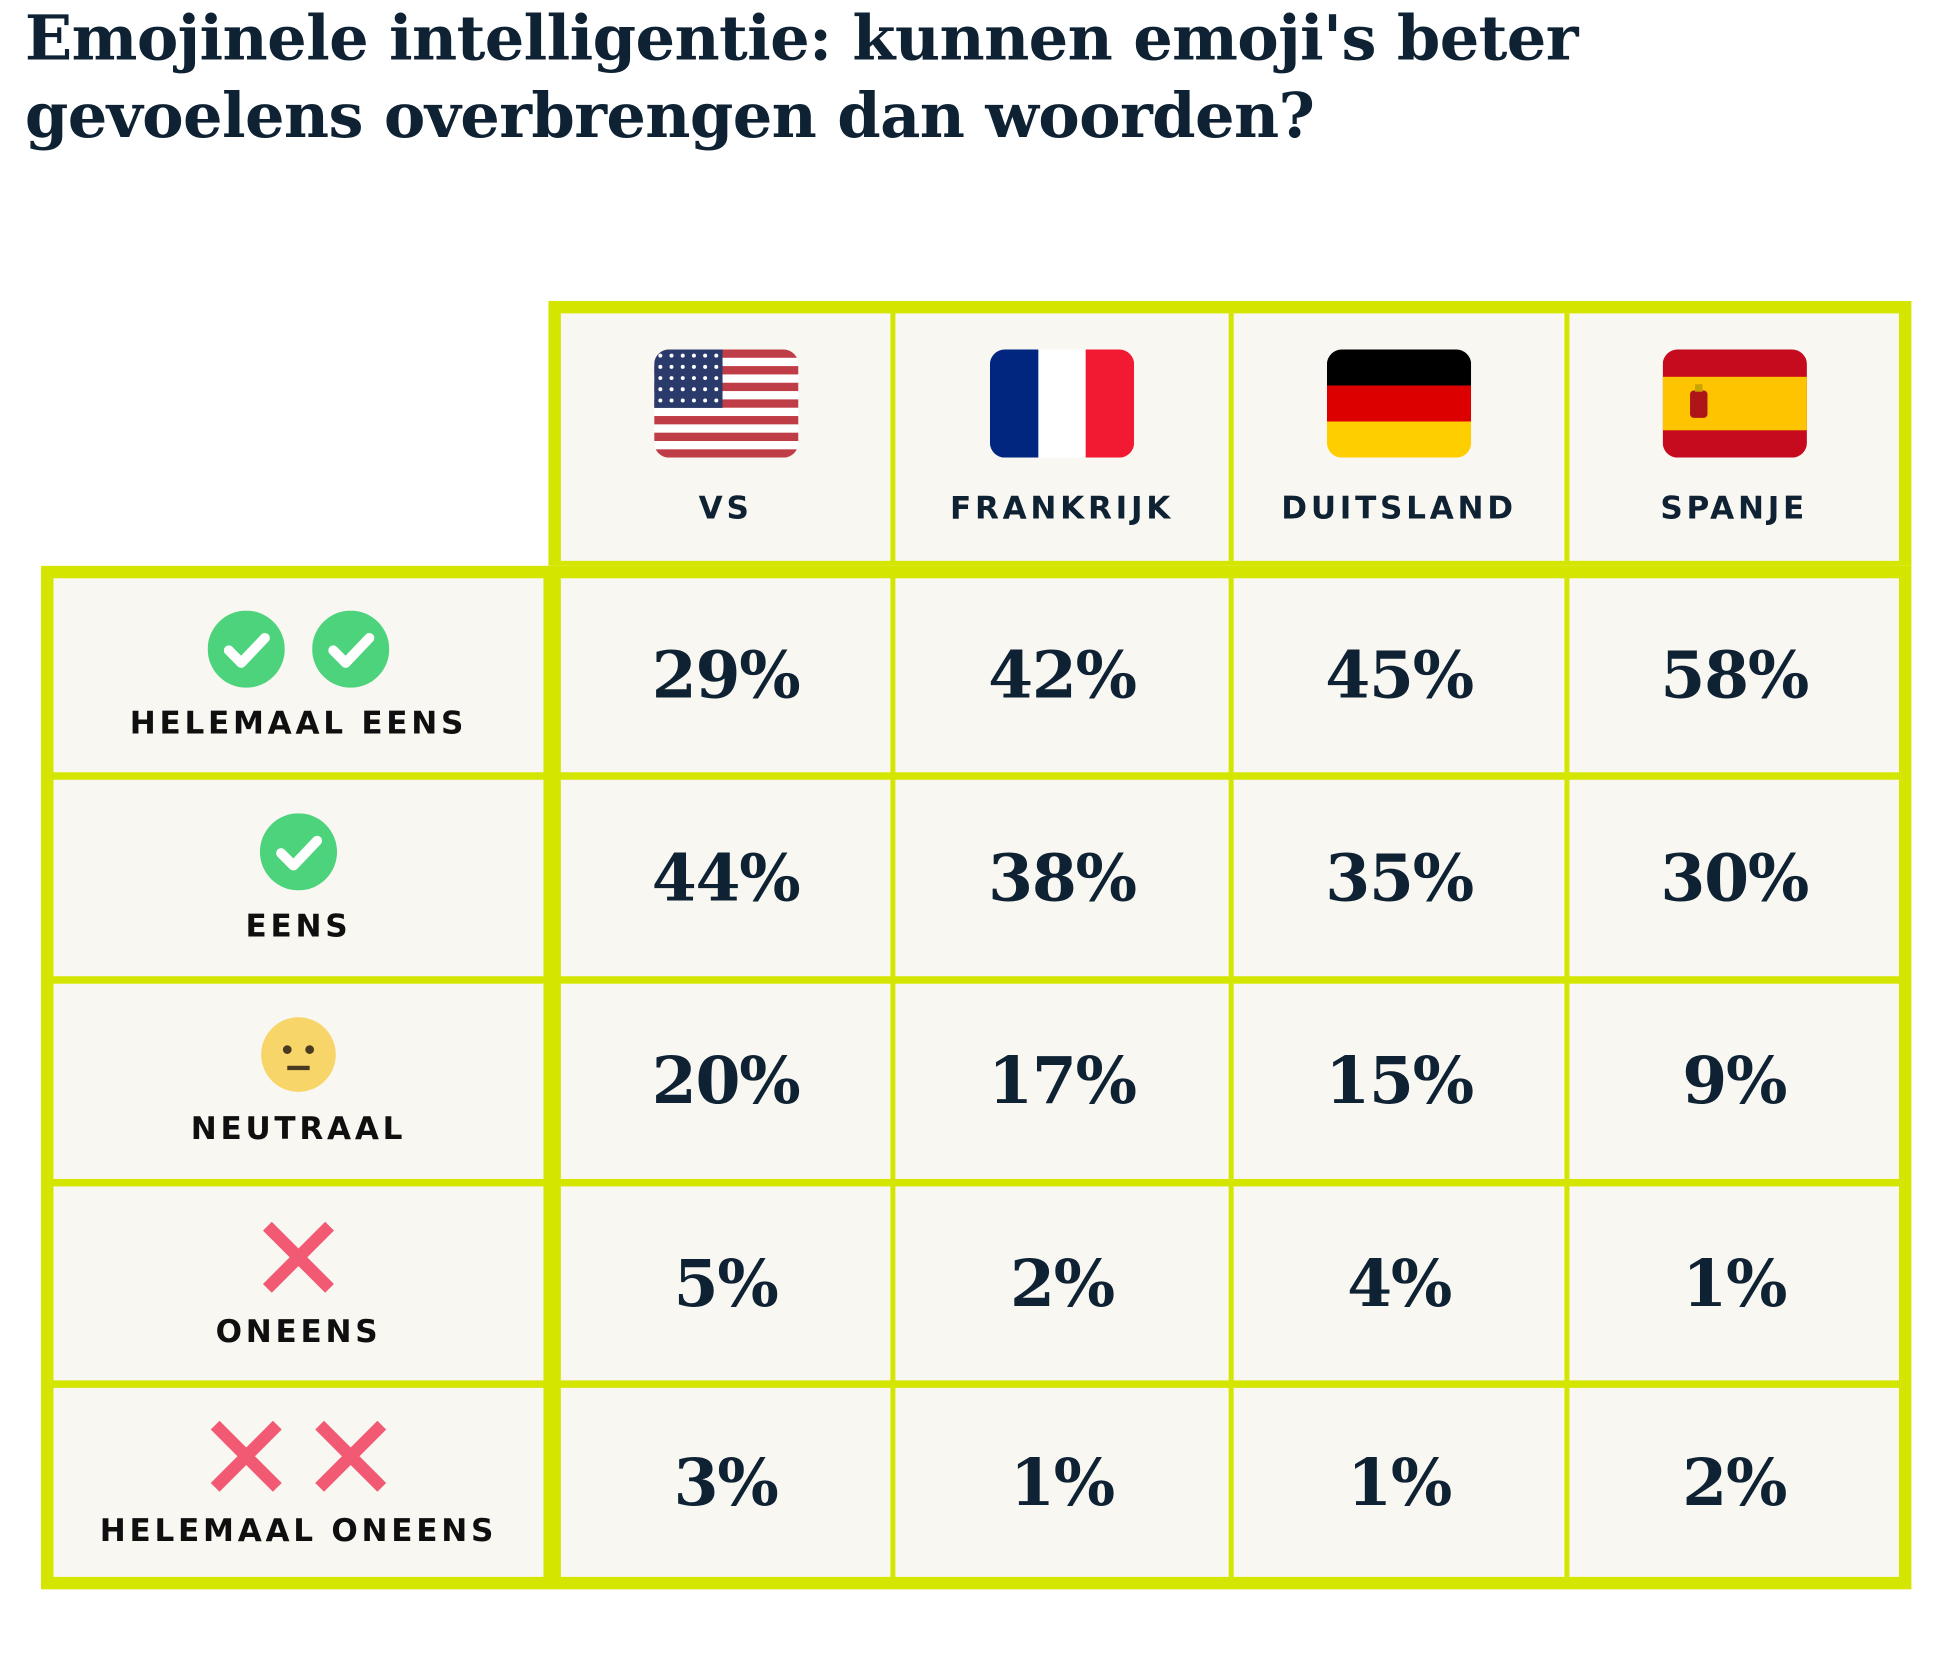 This screenshot has height=1678, width=1940. I want to click on percentage-value: 29%, so click(726, 675).